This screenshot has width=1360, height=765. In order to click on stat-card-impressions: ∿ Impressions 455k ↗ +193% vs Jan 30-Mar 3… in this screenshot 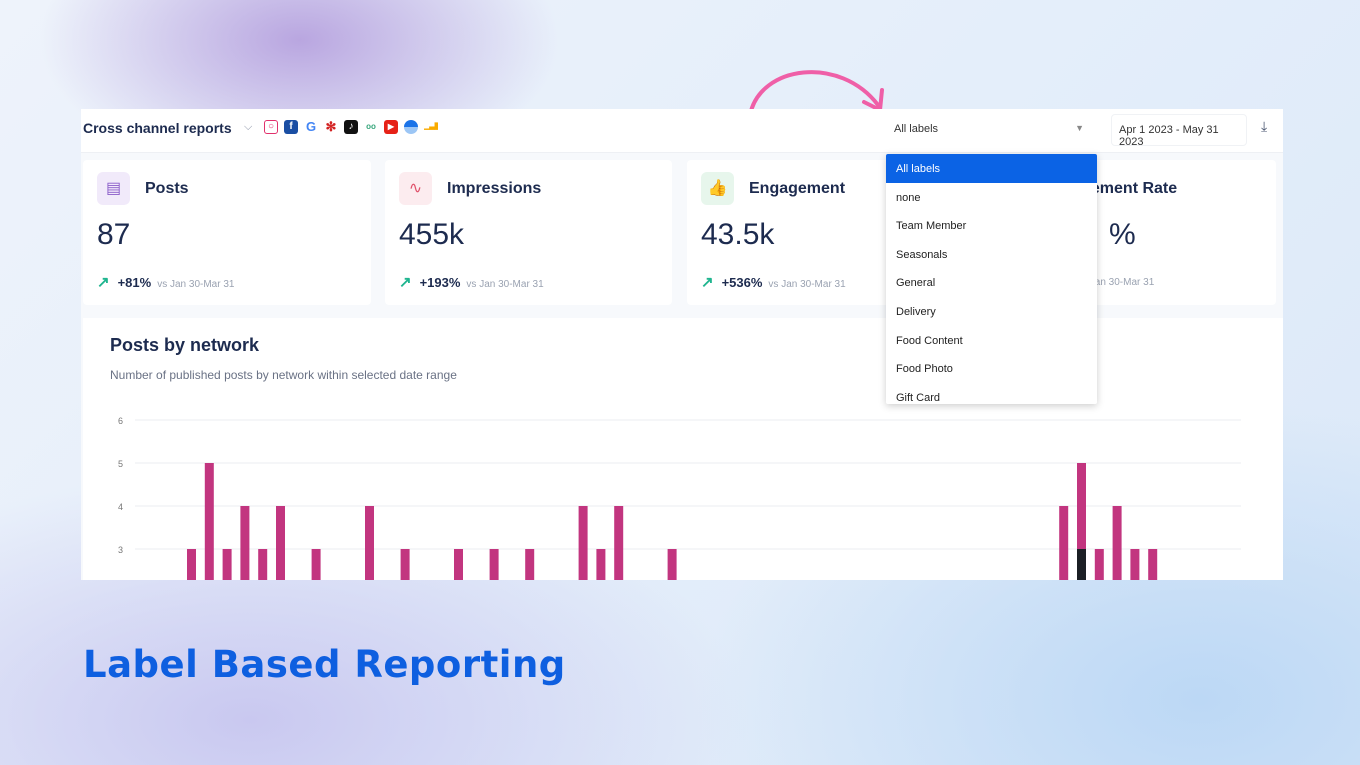, I will do `click(528, 232)`.